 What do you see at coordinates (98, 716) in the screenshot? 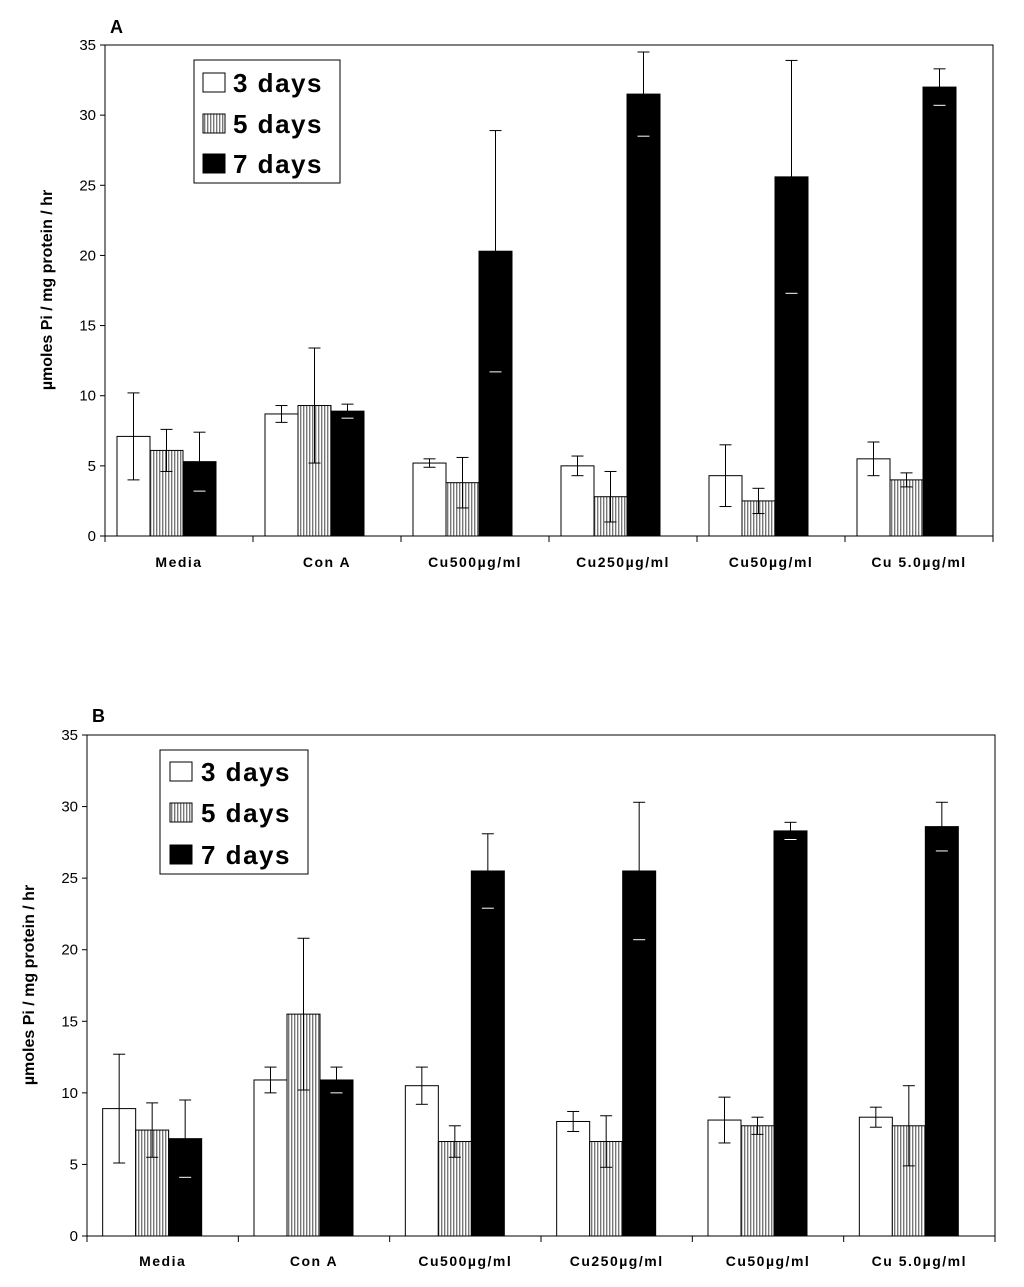
I see `panel-letter-b: B` at bounding box center [98, 716].